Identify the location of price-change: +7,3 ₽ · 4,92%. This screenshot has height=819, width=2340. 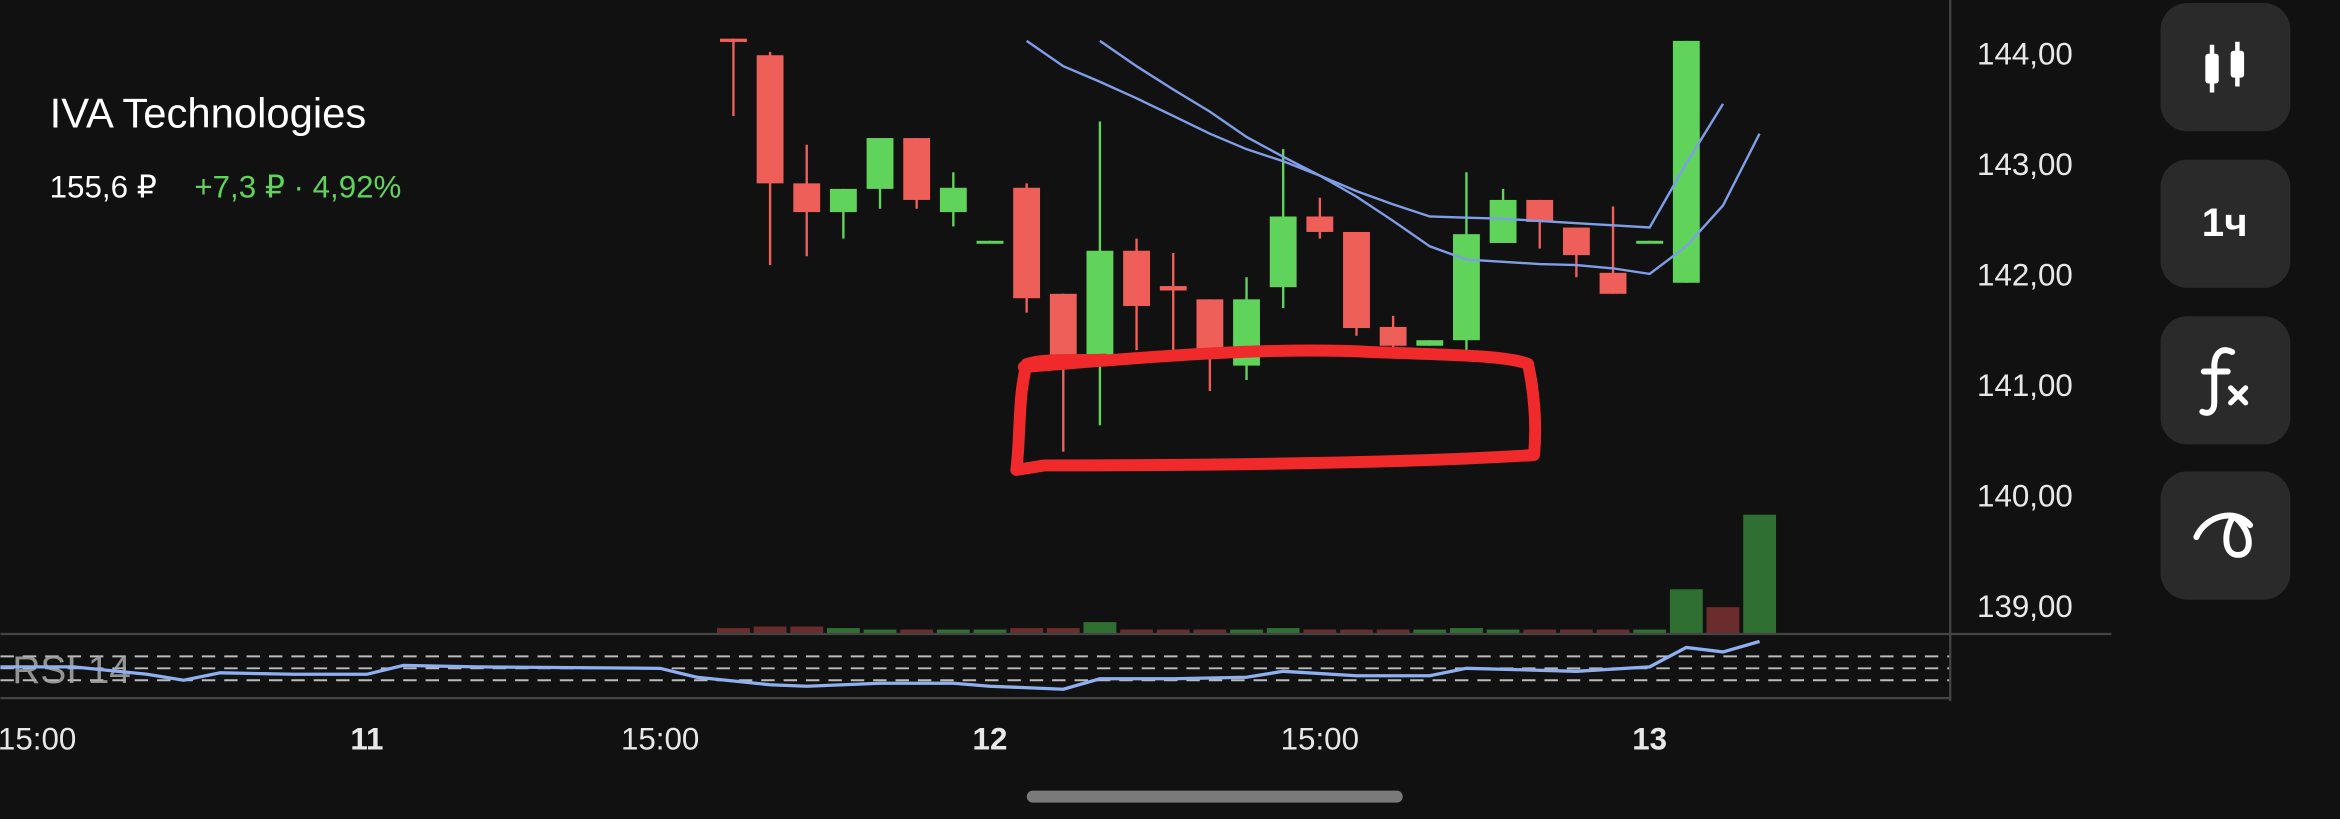
(297, 187).